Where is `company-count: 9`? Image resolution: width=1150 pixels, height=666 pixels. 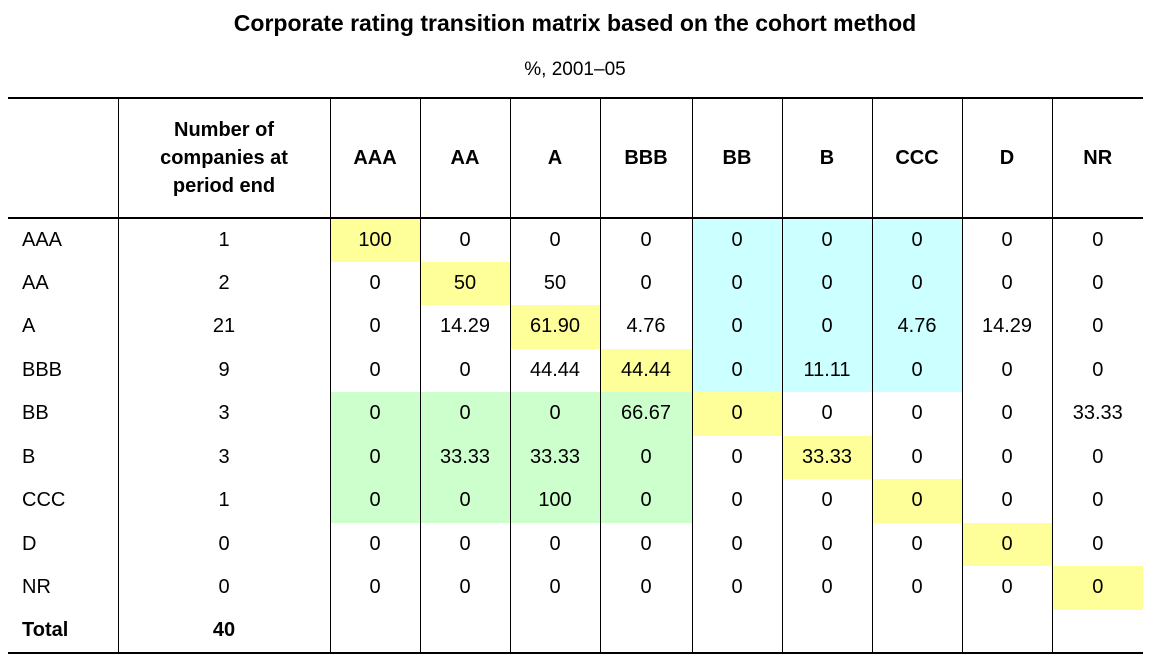 company-count: 9 is located at coordinates (223, 370).